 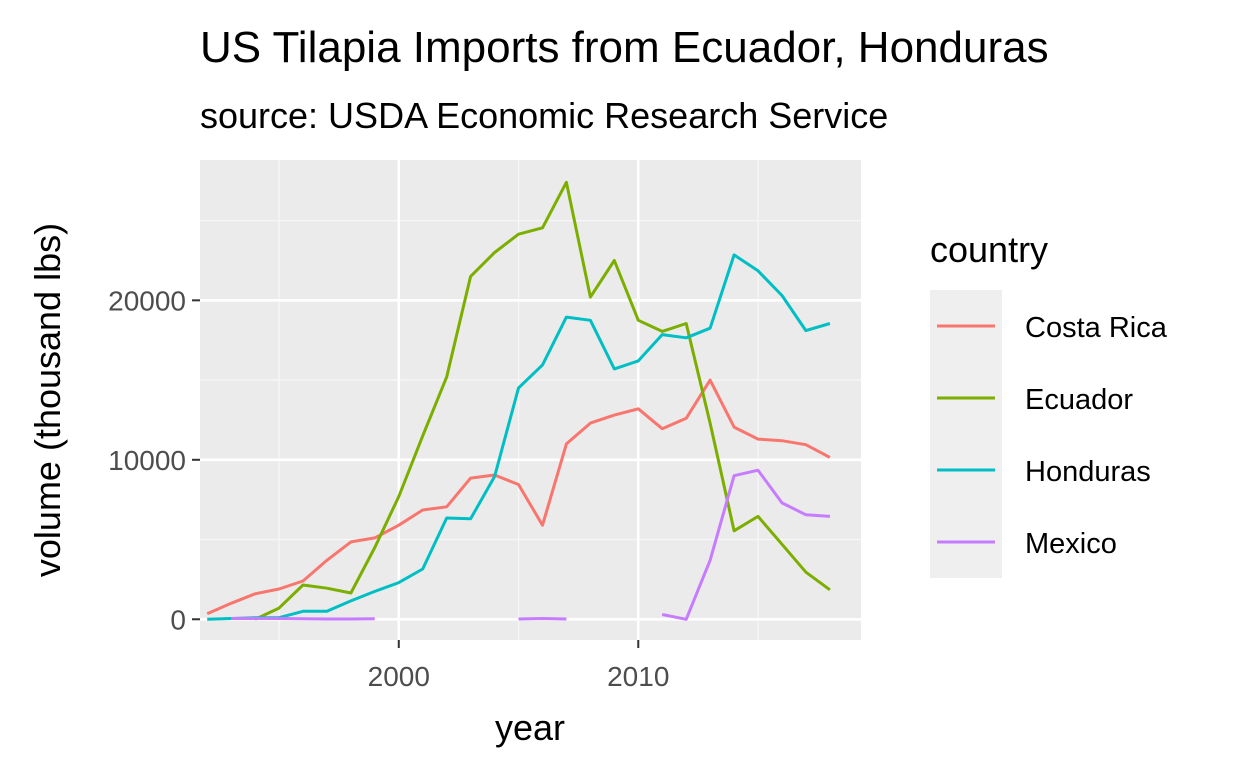 What do you see at coordinates (638, 676) in the screenshot?
I see `x-tick-label: 2010` at bounding box center [638, 676].